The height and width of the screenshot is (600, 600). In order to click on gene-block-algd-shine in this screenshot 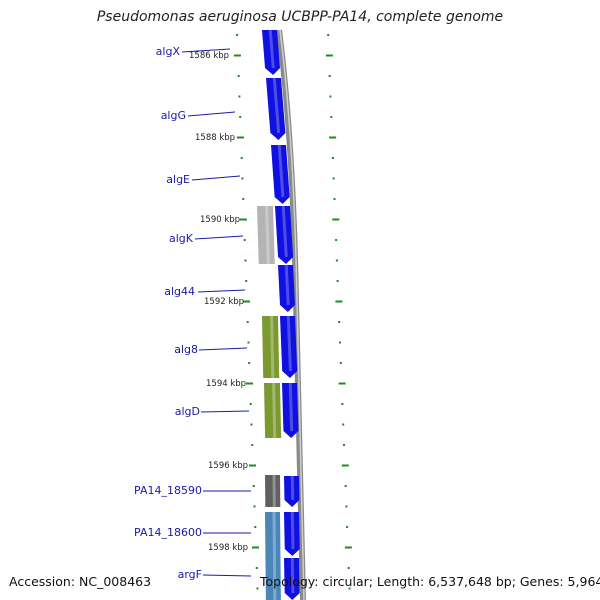, I will do `click(274, 410)`.